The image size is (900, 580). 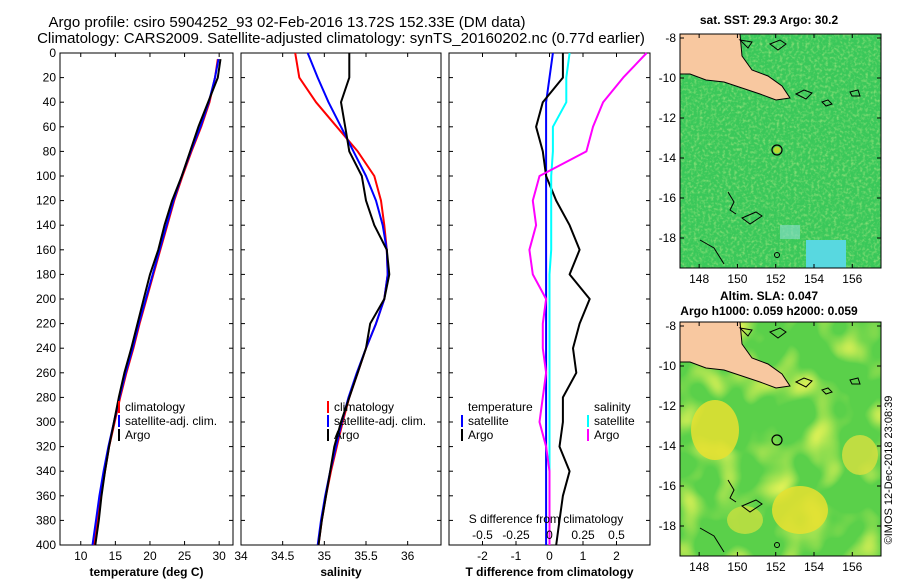 I want to click on x-axis-label: T difference from climatology, so click(x=549, y=572).